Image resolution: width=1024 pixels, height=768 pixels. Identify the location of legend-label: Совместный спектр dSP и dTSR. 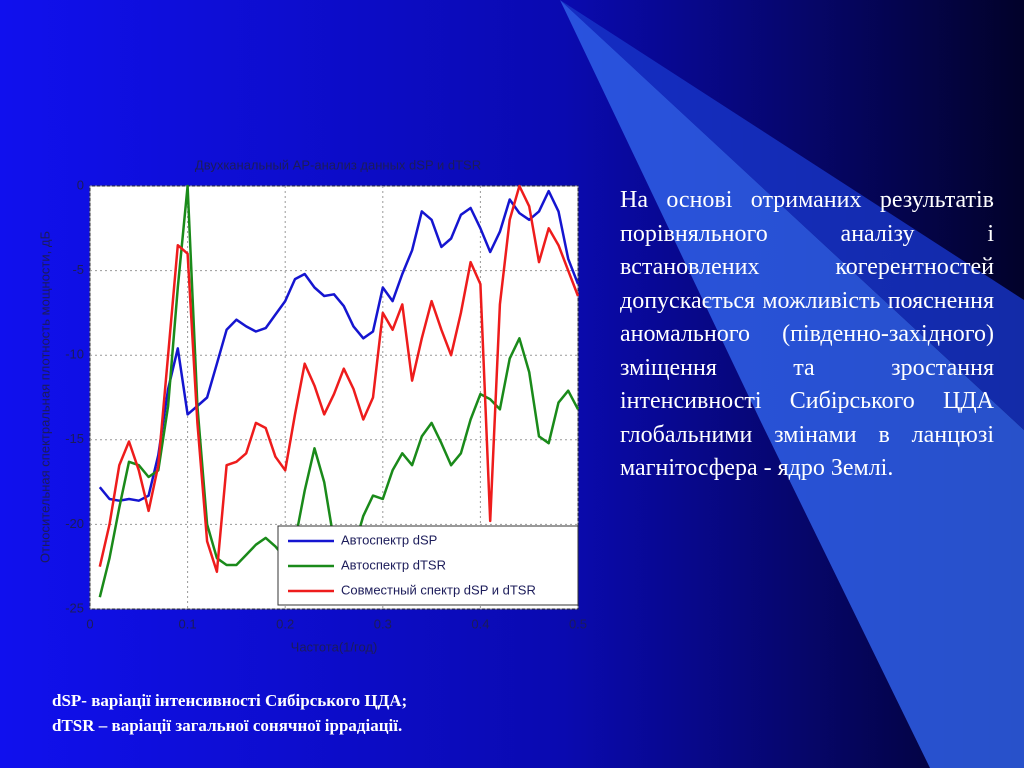
(438, 589).